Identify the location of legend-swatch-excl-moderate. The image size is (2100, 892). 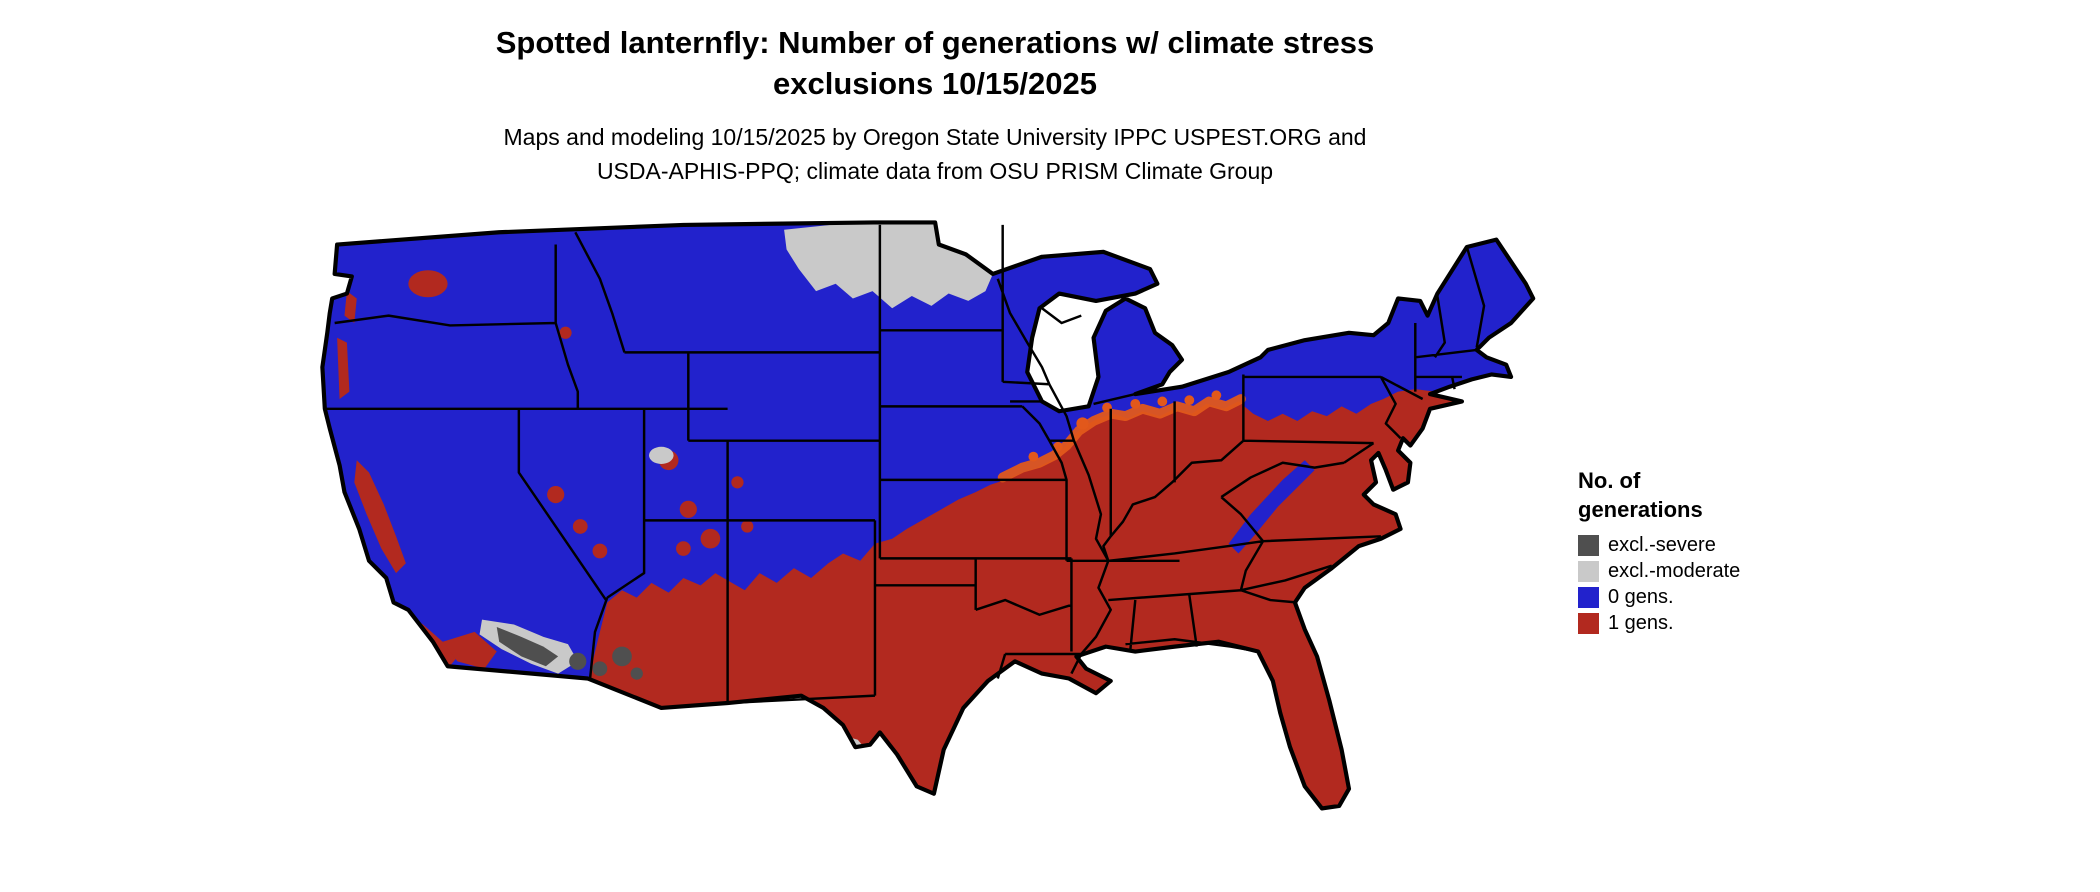
(1588, 571).